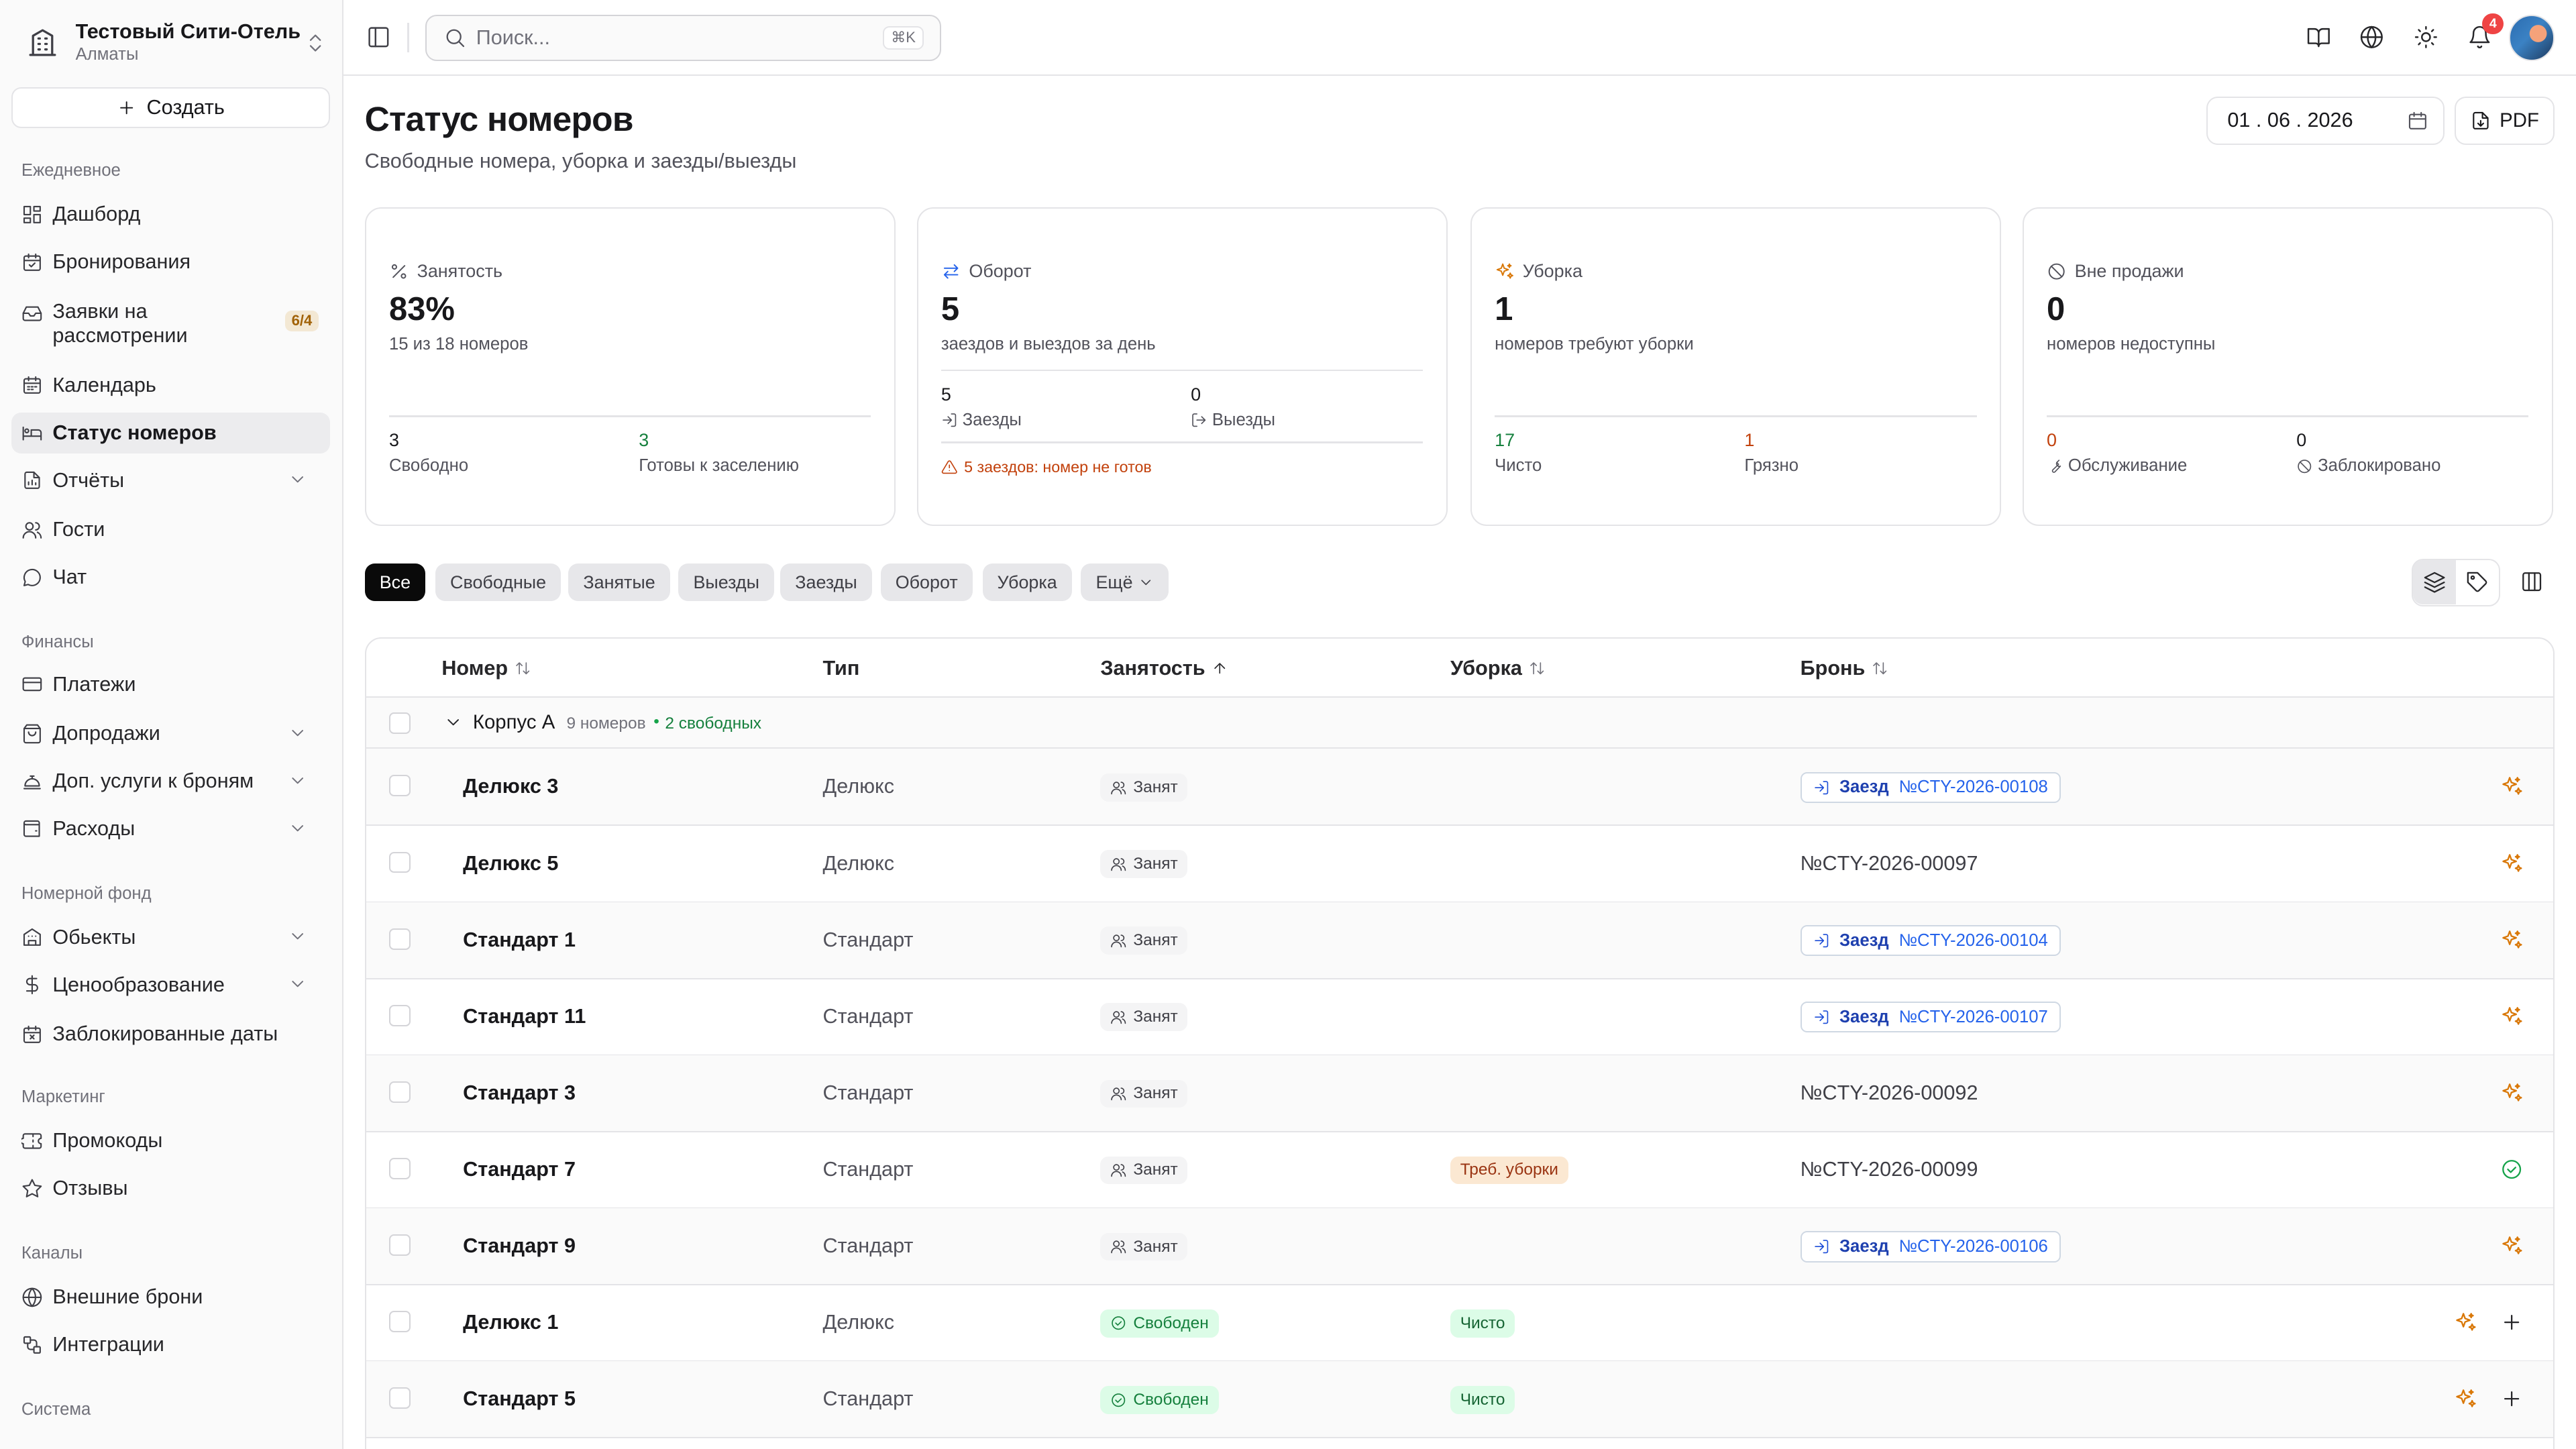 The width and height of the screenshot is (2576, 1449). Describe the element at coordinates (170, 733) in the screenshot. I see `sidebar-item-upsells: Допродажи` at that location.